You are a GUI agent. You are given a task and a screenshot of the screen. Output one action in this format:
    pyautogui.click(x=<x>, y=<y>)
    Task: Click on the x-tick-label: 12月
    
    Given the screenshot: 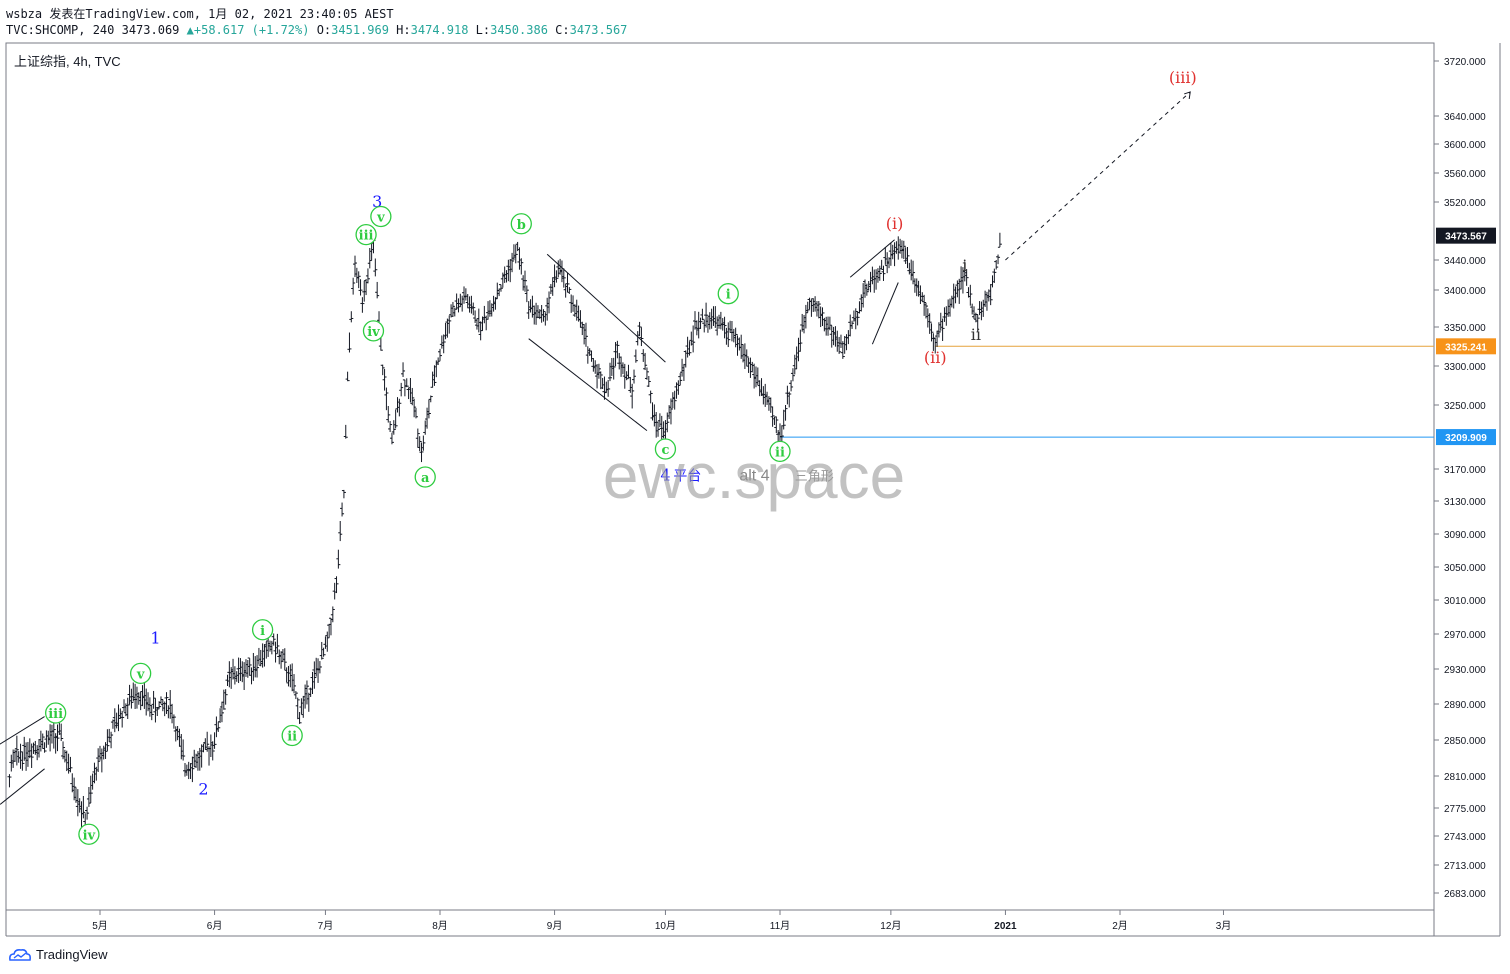 What is the action you would take?
    pyautogui.click(x=890, y=926)
    